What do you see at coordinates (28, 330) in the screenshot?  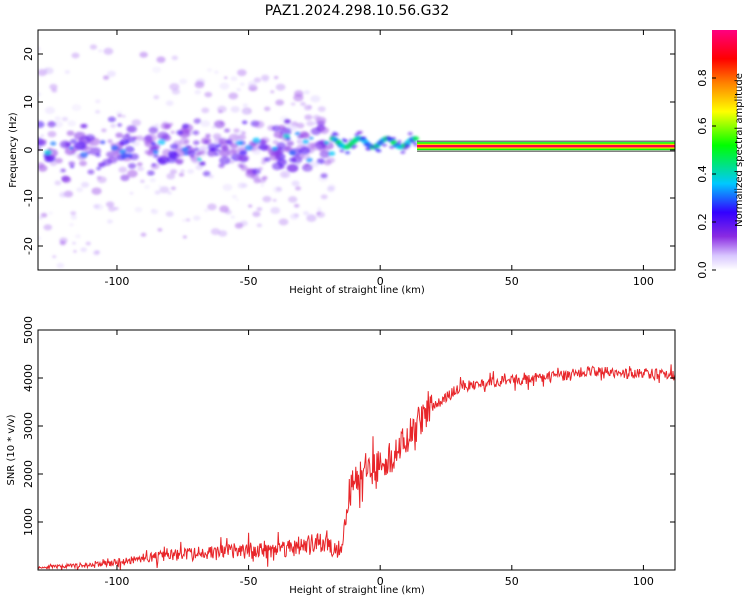 I see `snr-ytick-label: 5000` at bounding box center [28, 330].